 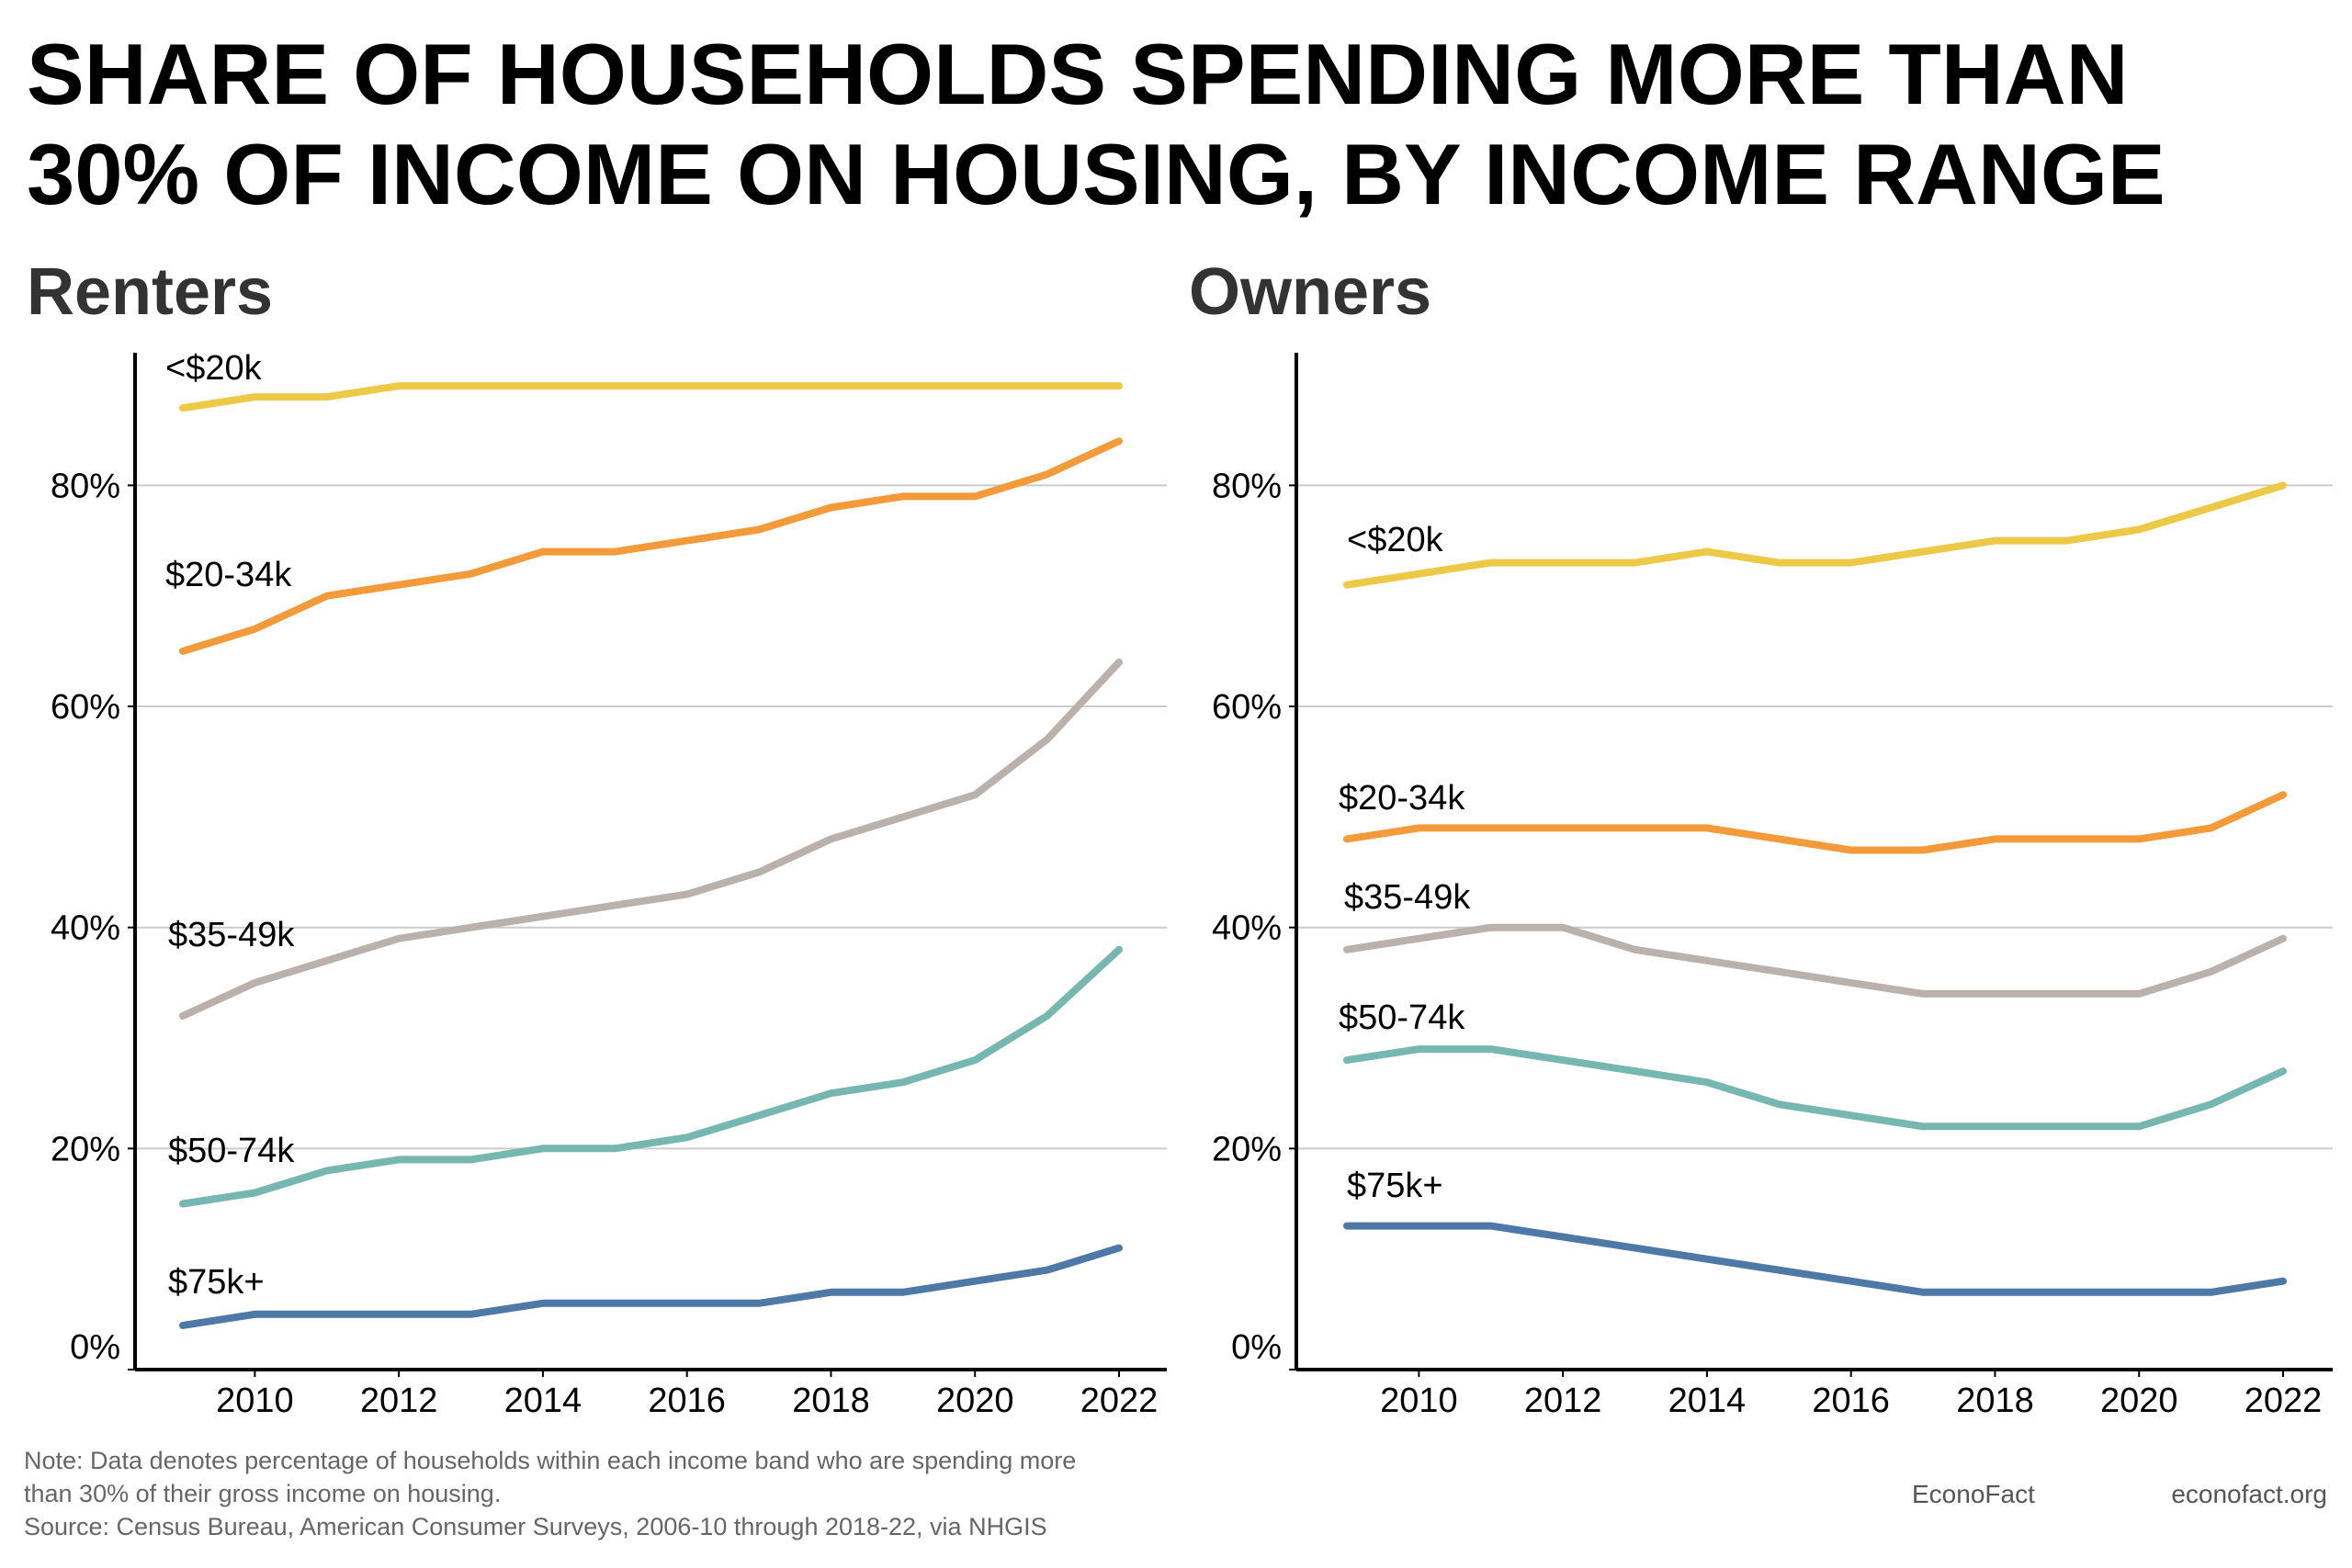 I want to click on chart-title-line-1: SHARE OF HOUSEHOLDS SPENDING MORE THAN, so click(x=1078, y=74).